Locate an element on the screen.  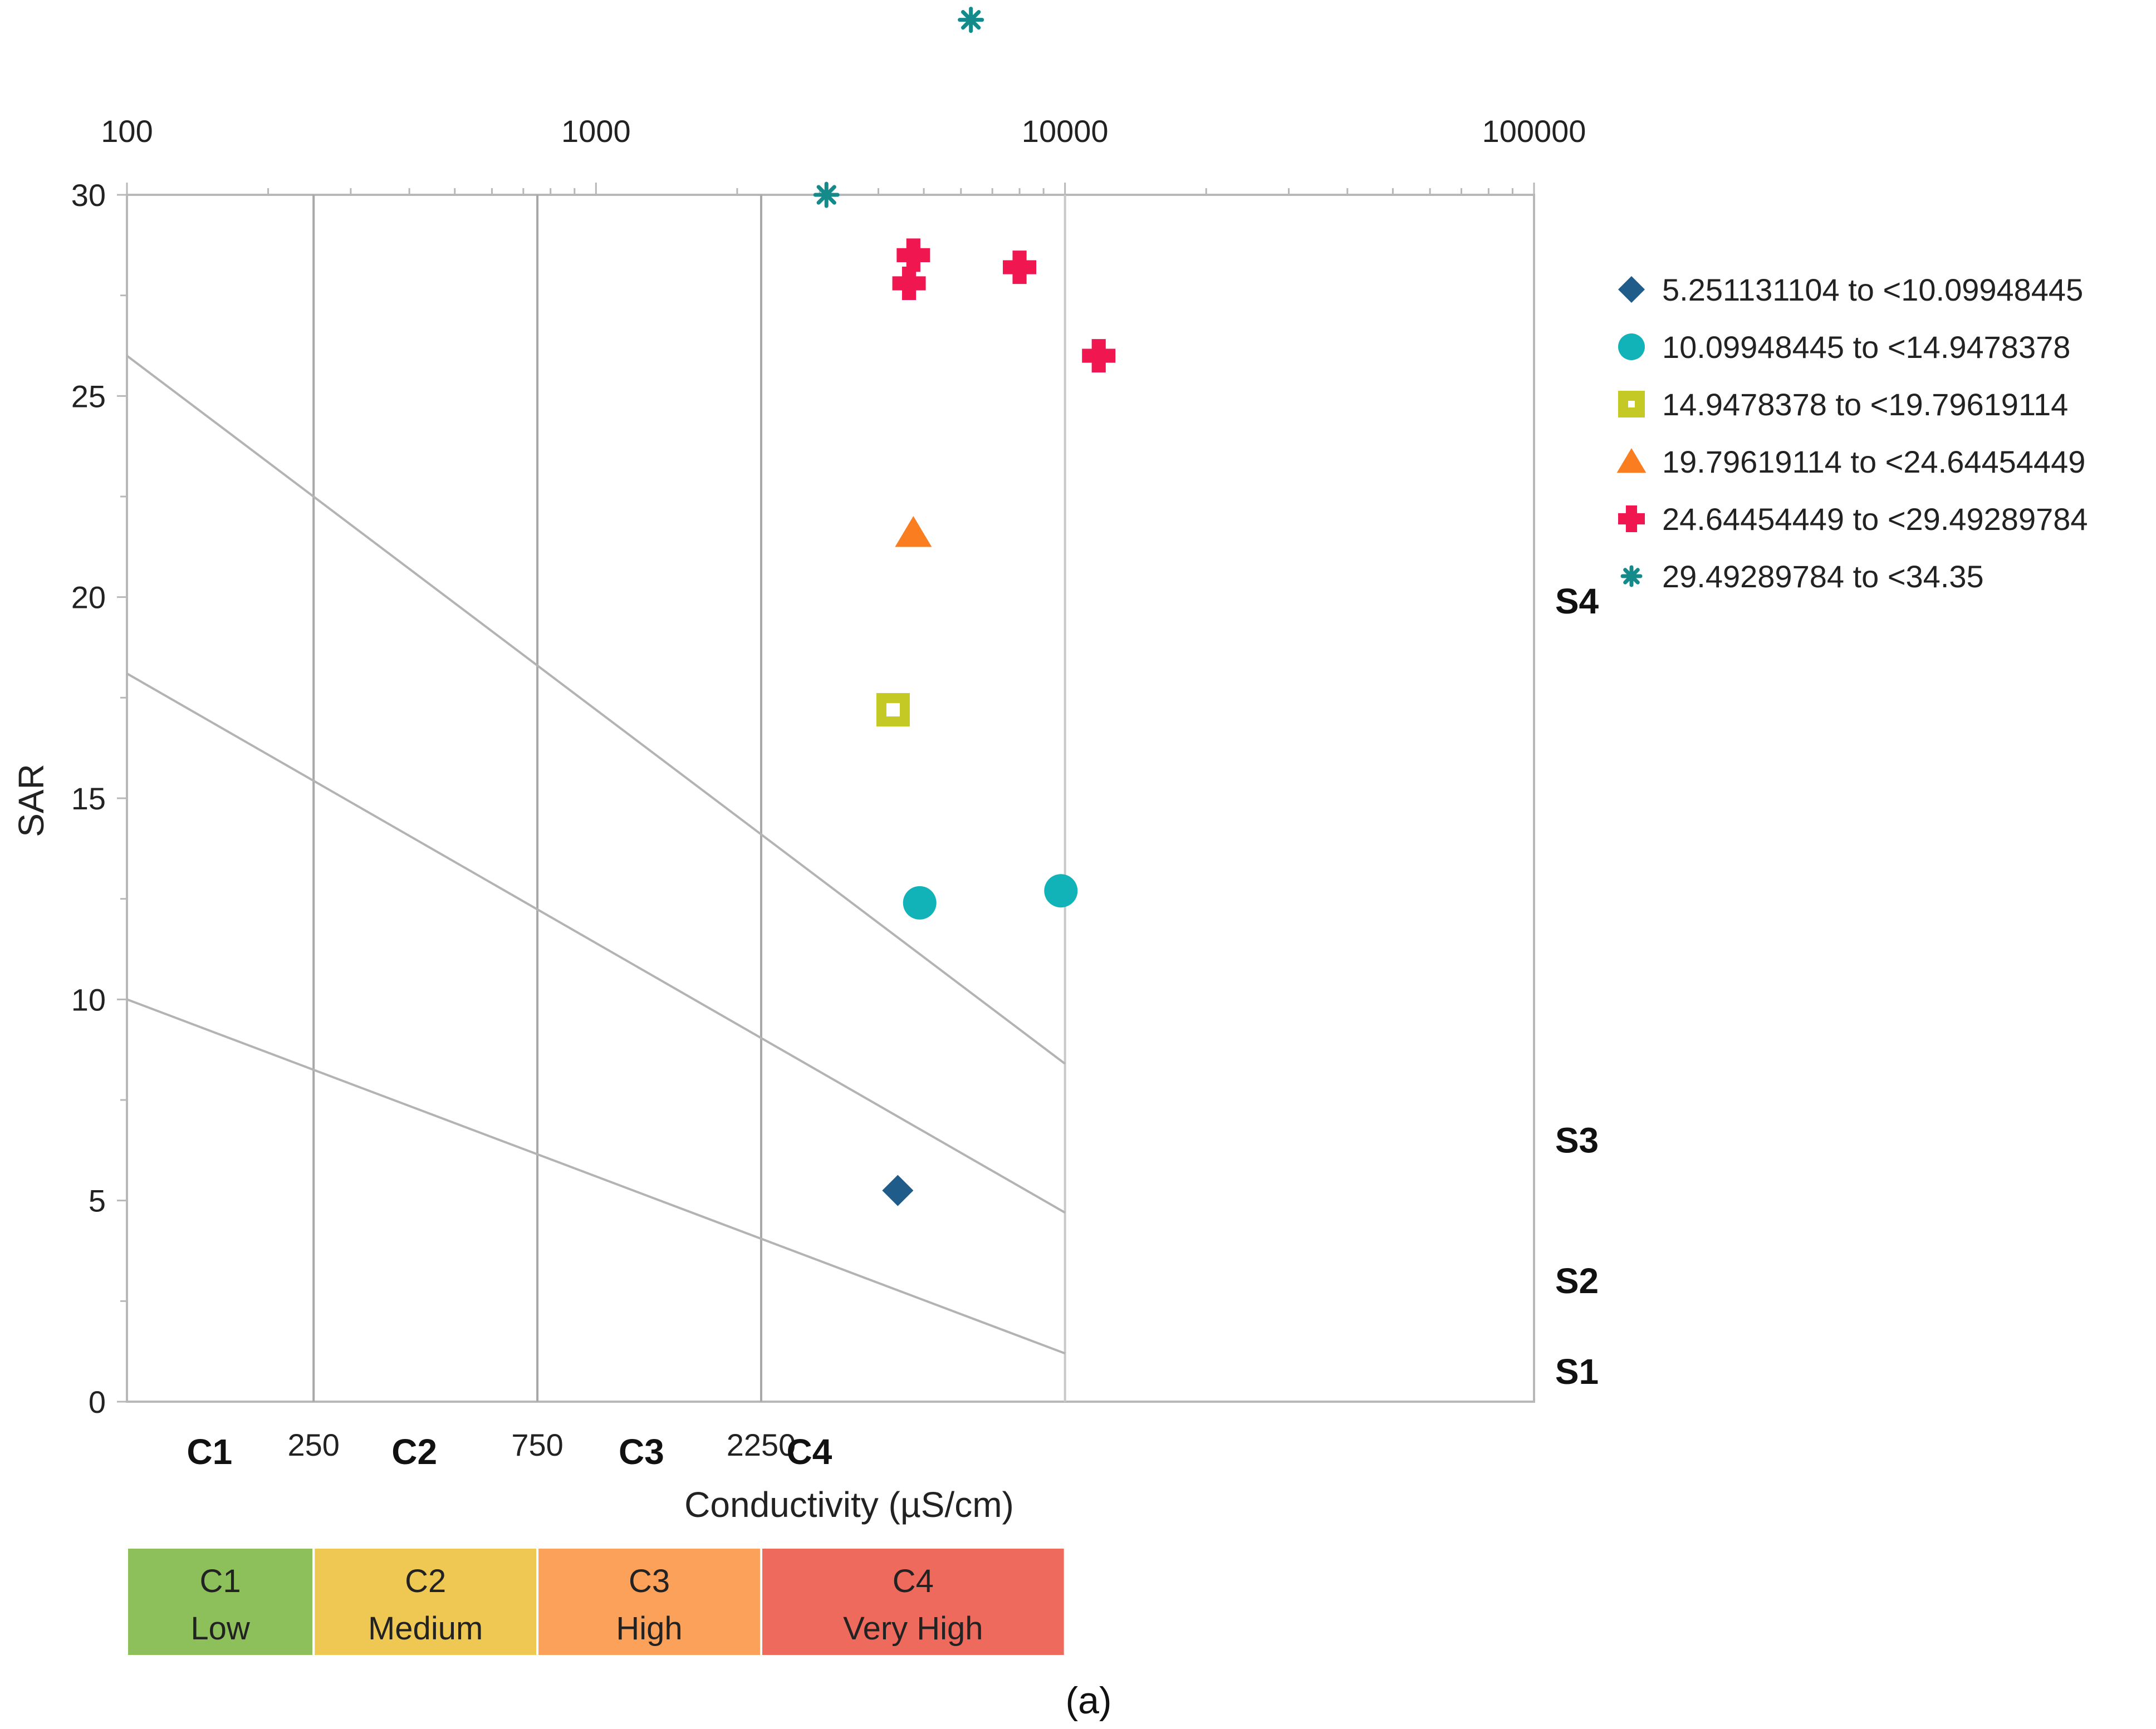
x-tick-label: 100000 is located at coordinates (1534, 131).